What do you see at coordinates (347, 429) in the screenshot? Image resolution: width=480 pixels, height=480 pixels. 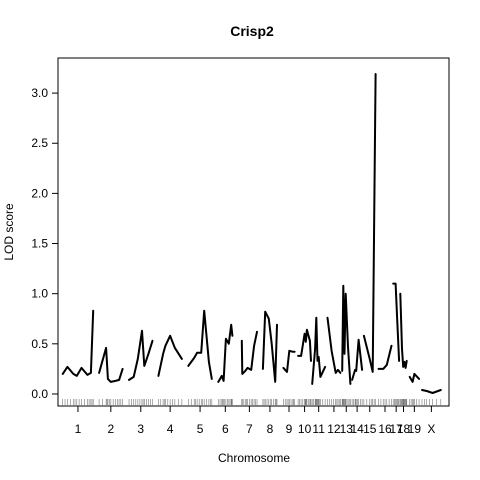 I see `x-tick-label-chr-13: 13` at bounding box center [347, 429].